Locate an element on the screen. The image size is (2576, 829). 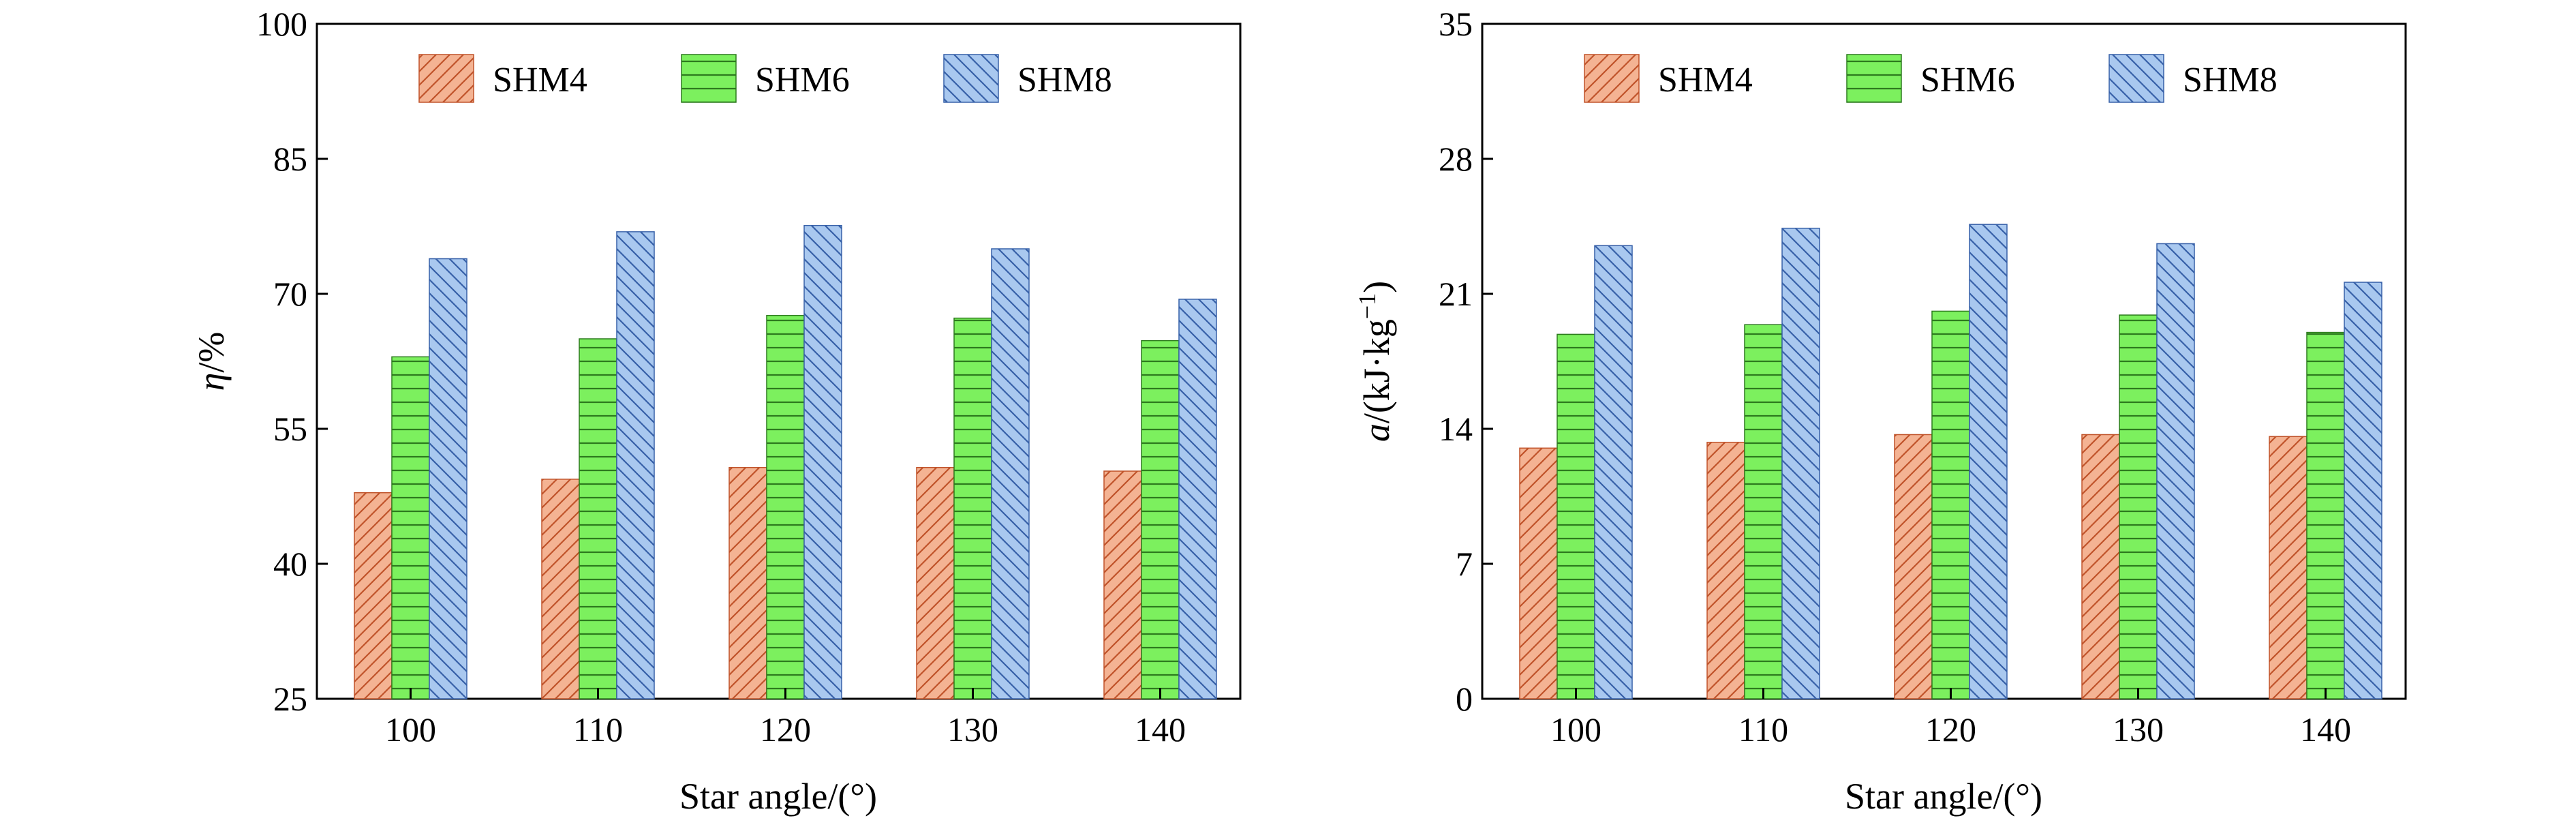
y-tick: 100 is located at coordinates (292, 24).